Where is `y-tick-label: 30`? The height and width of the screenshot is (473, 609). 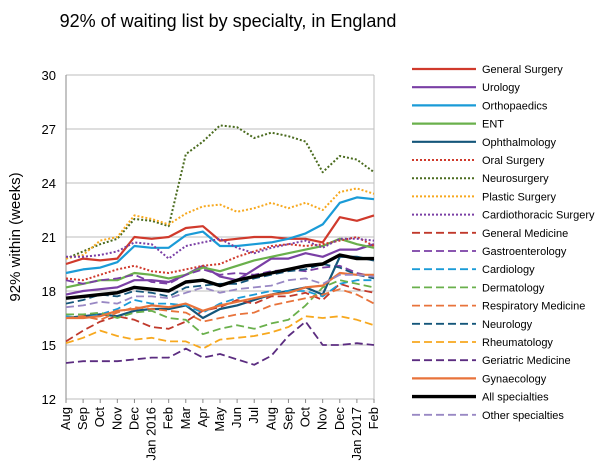
y-tick-label: 30 is located at coordinates (49, 75).